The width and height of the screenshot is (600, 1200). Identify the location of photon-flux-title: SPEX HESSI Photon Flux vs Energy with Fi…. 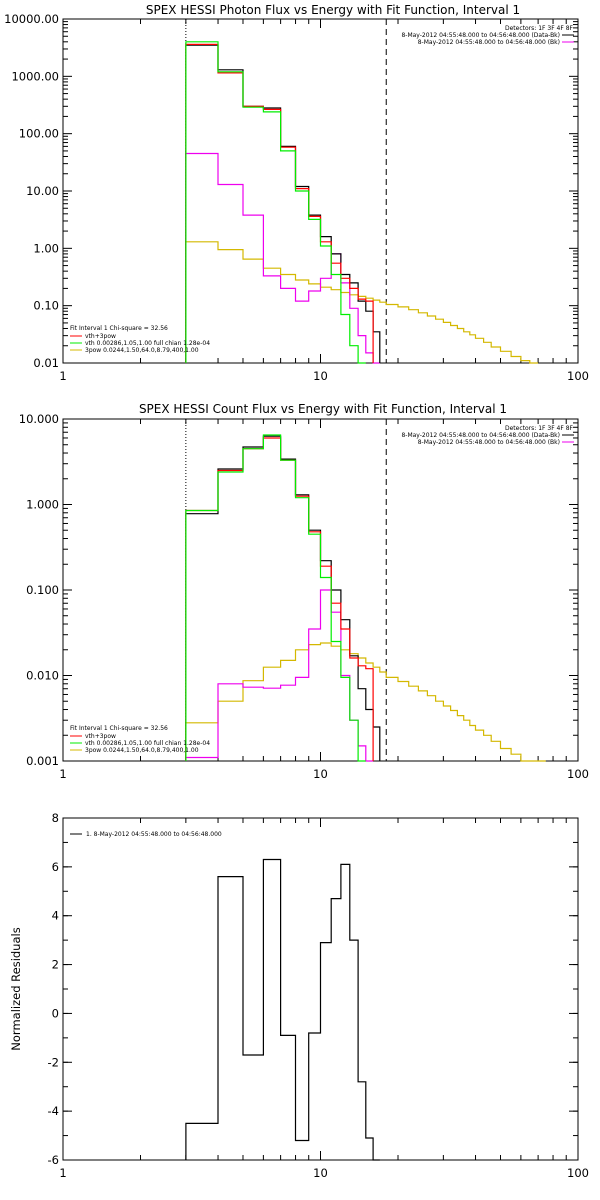
(333, 10).